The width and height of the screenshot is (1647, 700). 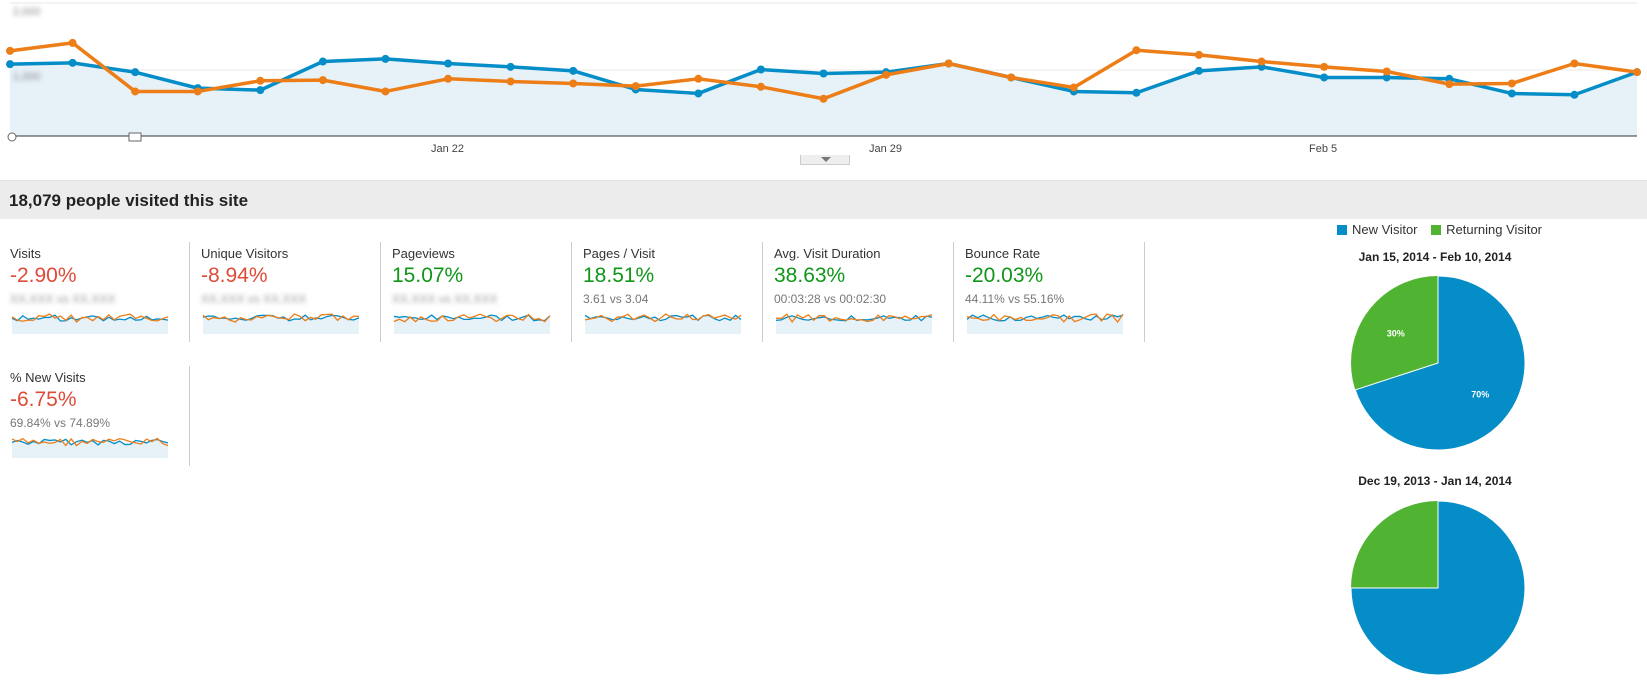 What do you see at coordinates (43, 399) in the screenshot?
I see `metric-change: -6.75%` at bounding box center [43, 399].